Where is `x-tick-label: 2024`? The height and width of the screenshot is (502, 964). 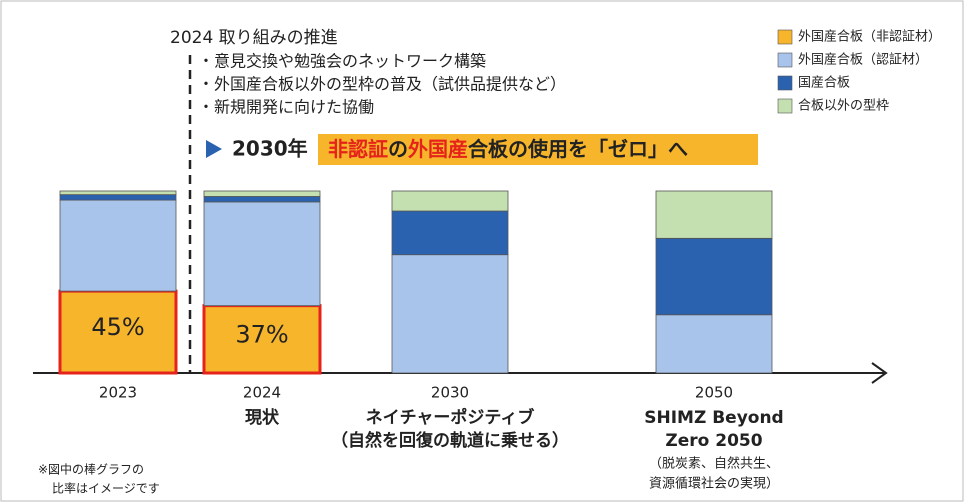
x-tick-label: 2024 is located at coordinates (262, 393).